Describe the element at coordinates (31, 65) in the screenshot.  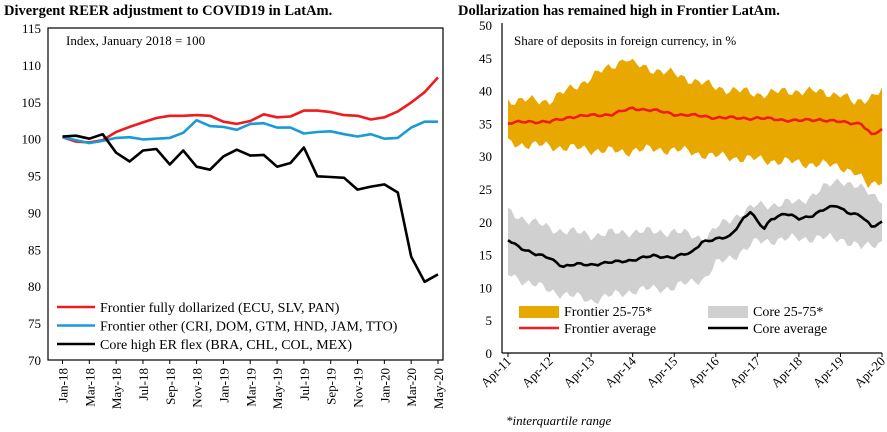
I see `left-y-tick-label: 110` at that location.